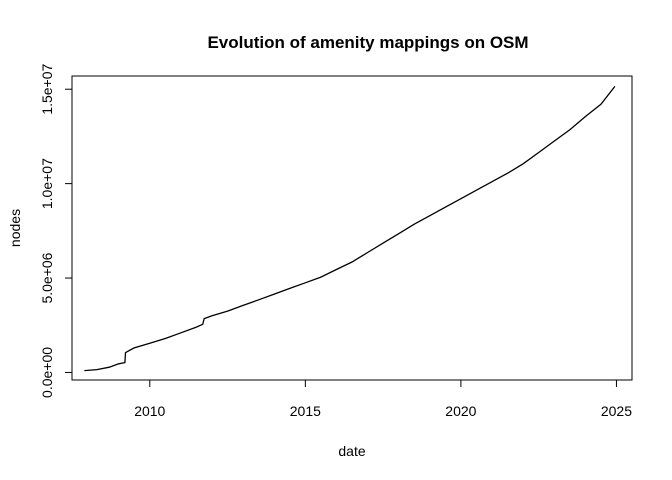  What do you see at coordinates (47, 372) in the screenshot?
I see `y-tick-label: 0.0e+00` at bounding box center [47, 372].